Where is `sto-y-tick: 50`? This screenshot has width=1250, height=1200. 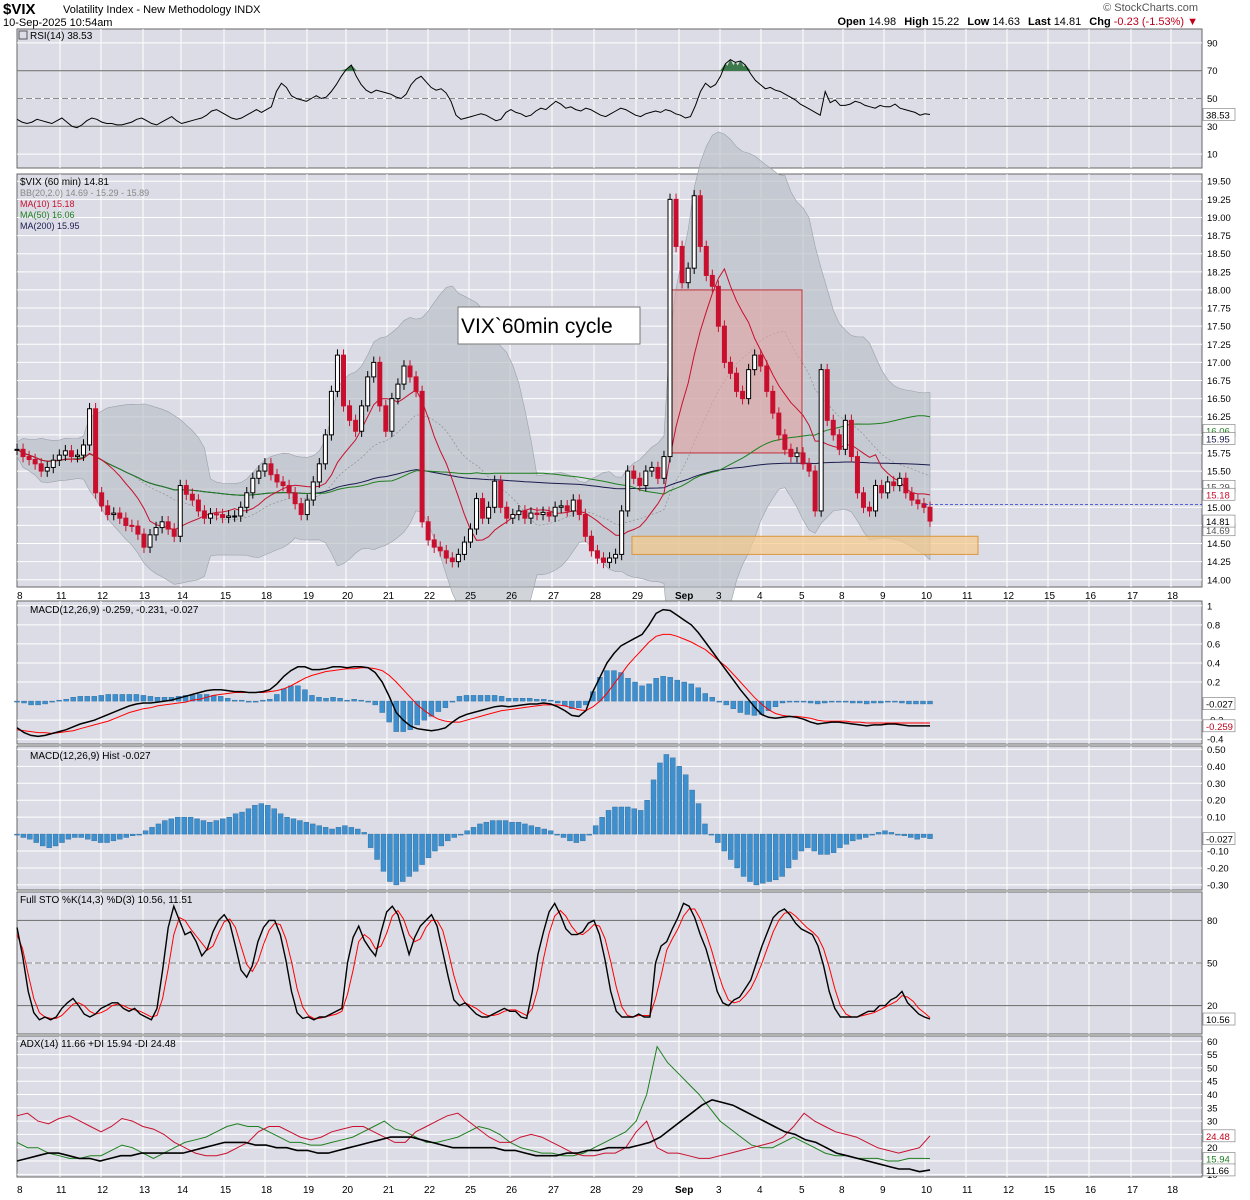 sto-y-tick: 50 is located at coordinates (1212, 964).